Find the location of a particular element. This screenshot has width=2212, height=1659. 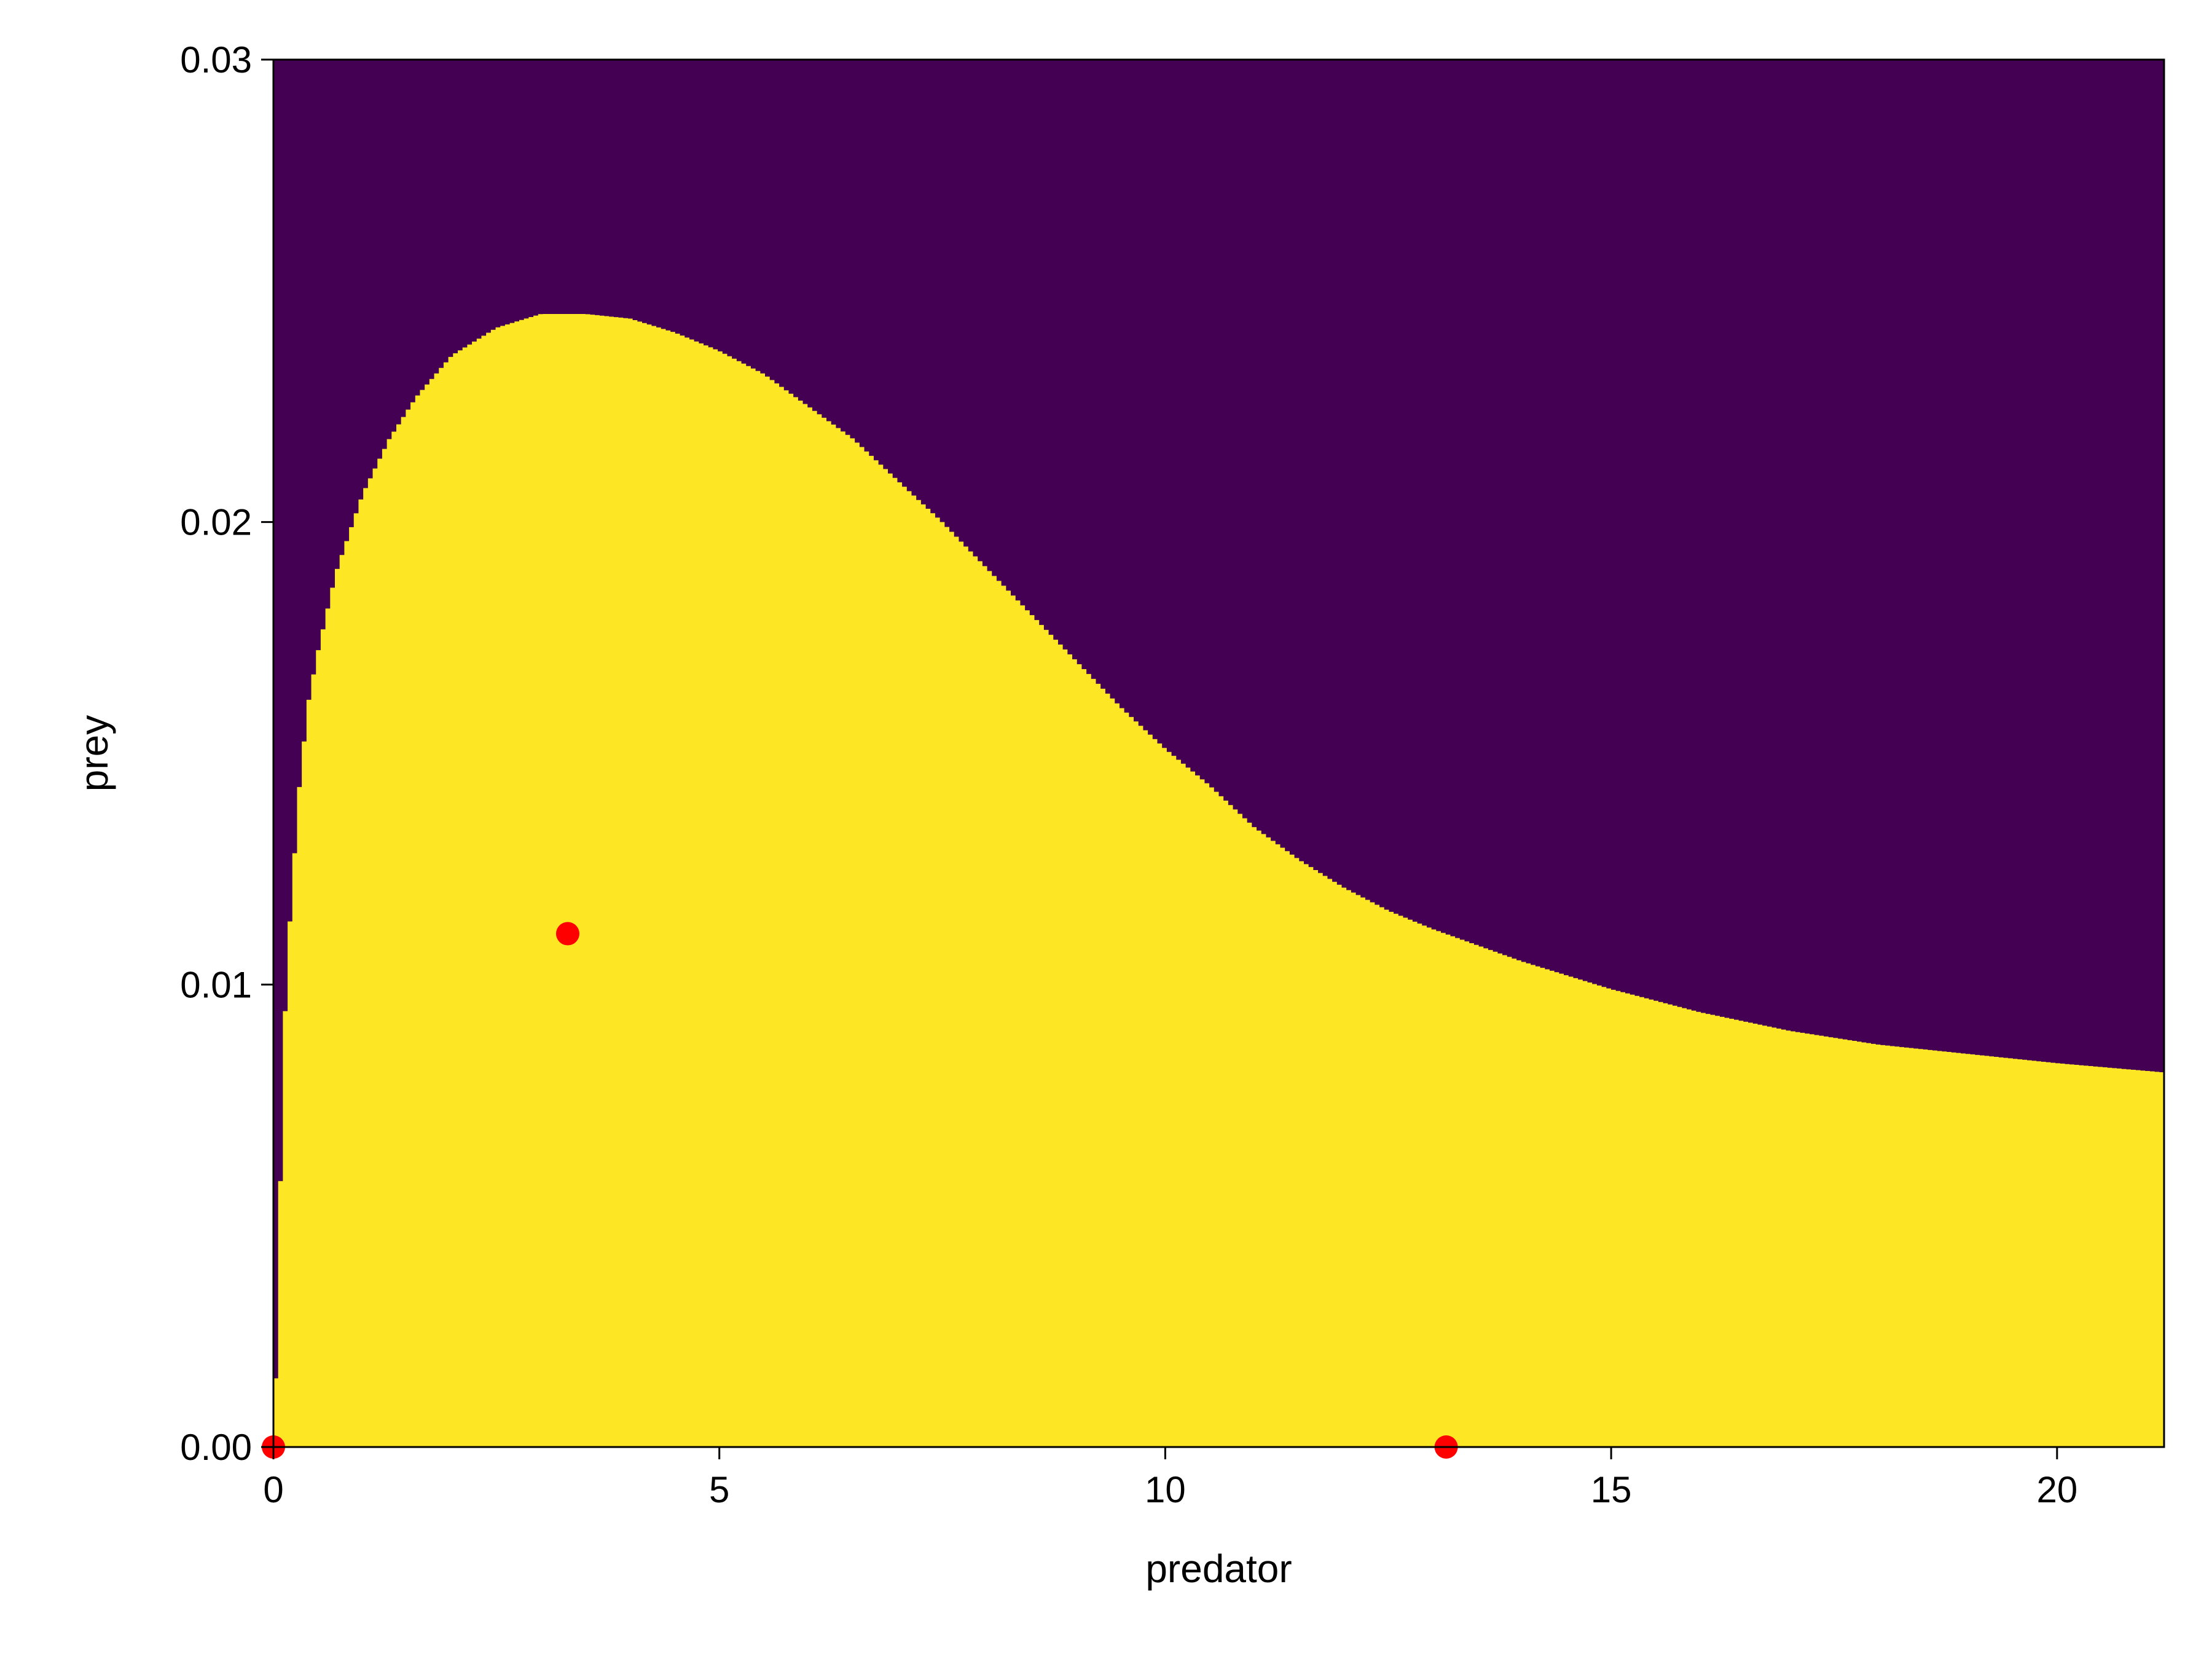

x-tick-label: 10 is located at coordinates (1165, 1489).